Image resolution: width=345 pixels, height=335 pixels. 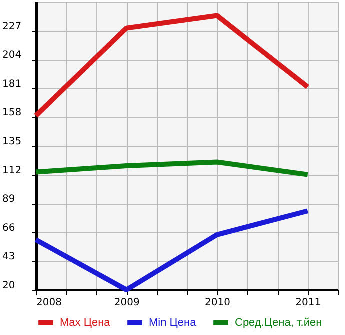 I want to click on y-tick-label: 43, so click(x=9, y=257).